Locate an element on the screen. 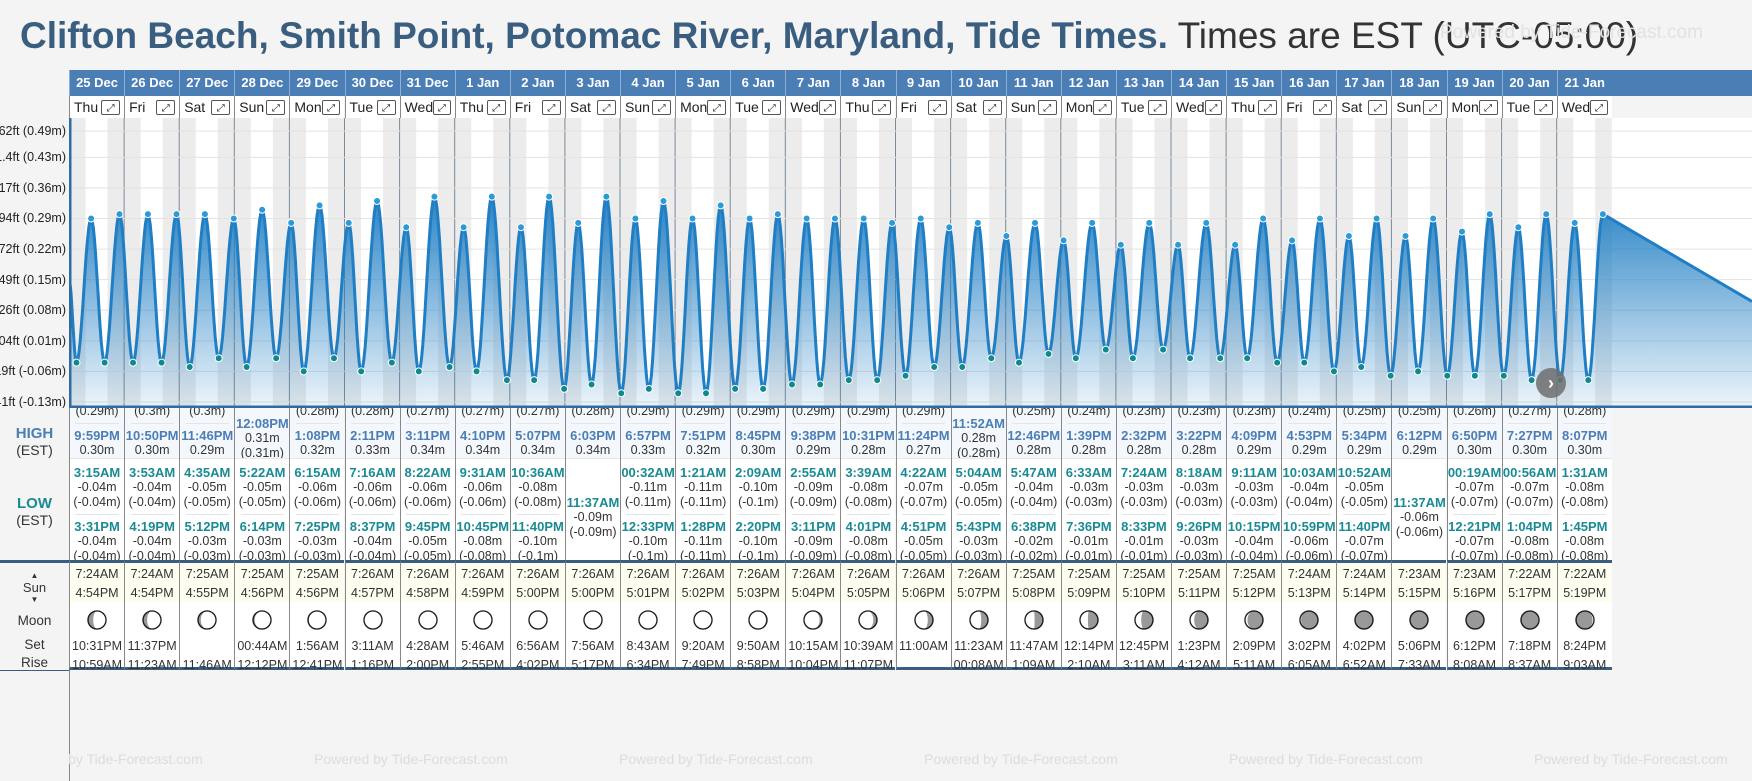 The height and width of the screenshot is (781, 1752). high-tide-time: 4:10PM is located at coordinates (482, 435).